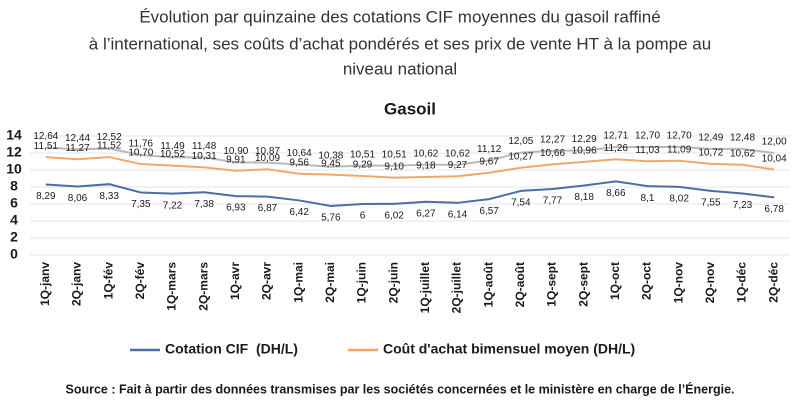 The width and height of the screenshot is (800, 407). Describe the element at coordinates (46, 146) in the screenshot. I see `data-label: 11,51` at that location.